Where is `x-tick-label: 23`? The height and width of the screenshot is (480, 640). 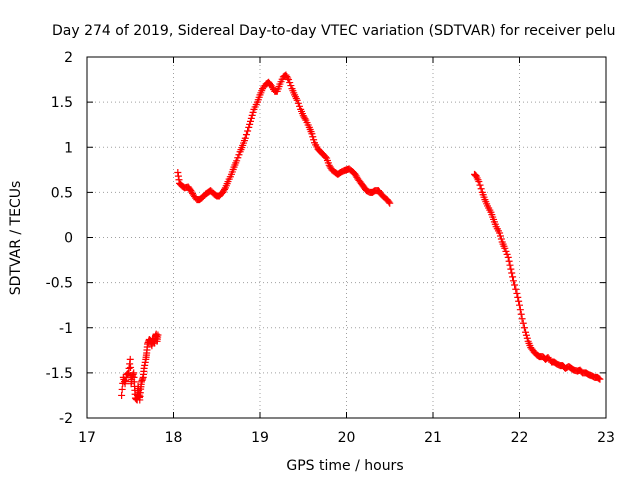
x-tick-label: 23 is located at coordinates (606, 438).